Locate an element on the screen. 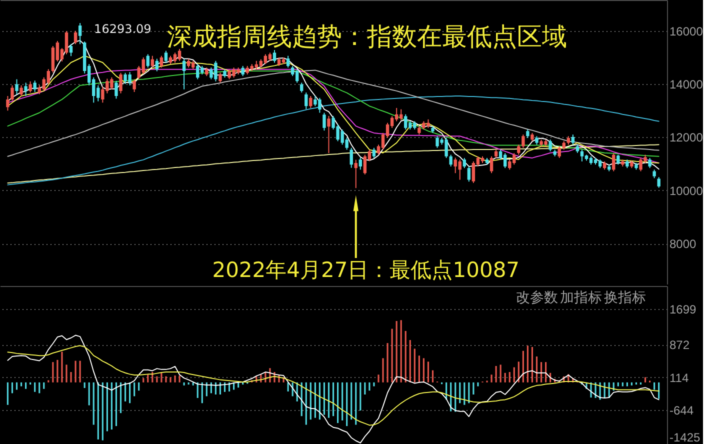 Image resolution: width=705 pixels, height=444 pixels. y-tick-label: 10000 is located at coordinates (687, 191).